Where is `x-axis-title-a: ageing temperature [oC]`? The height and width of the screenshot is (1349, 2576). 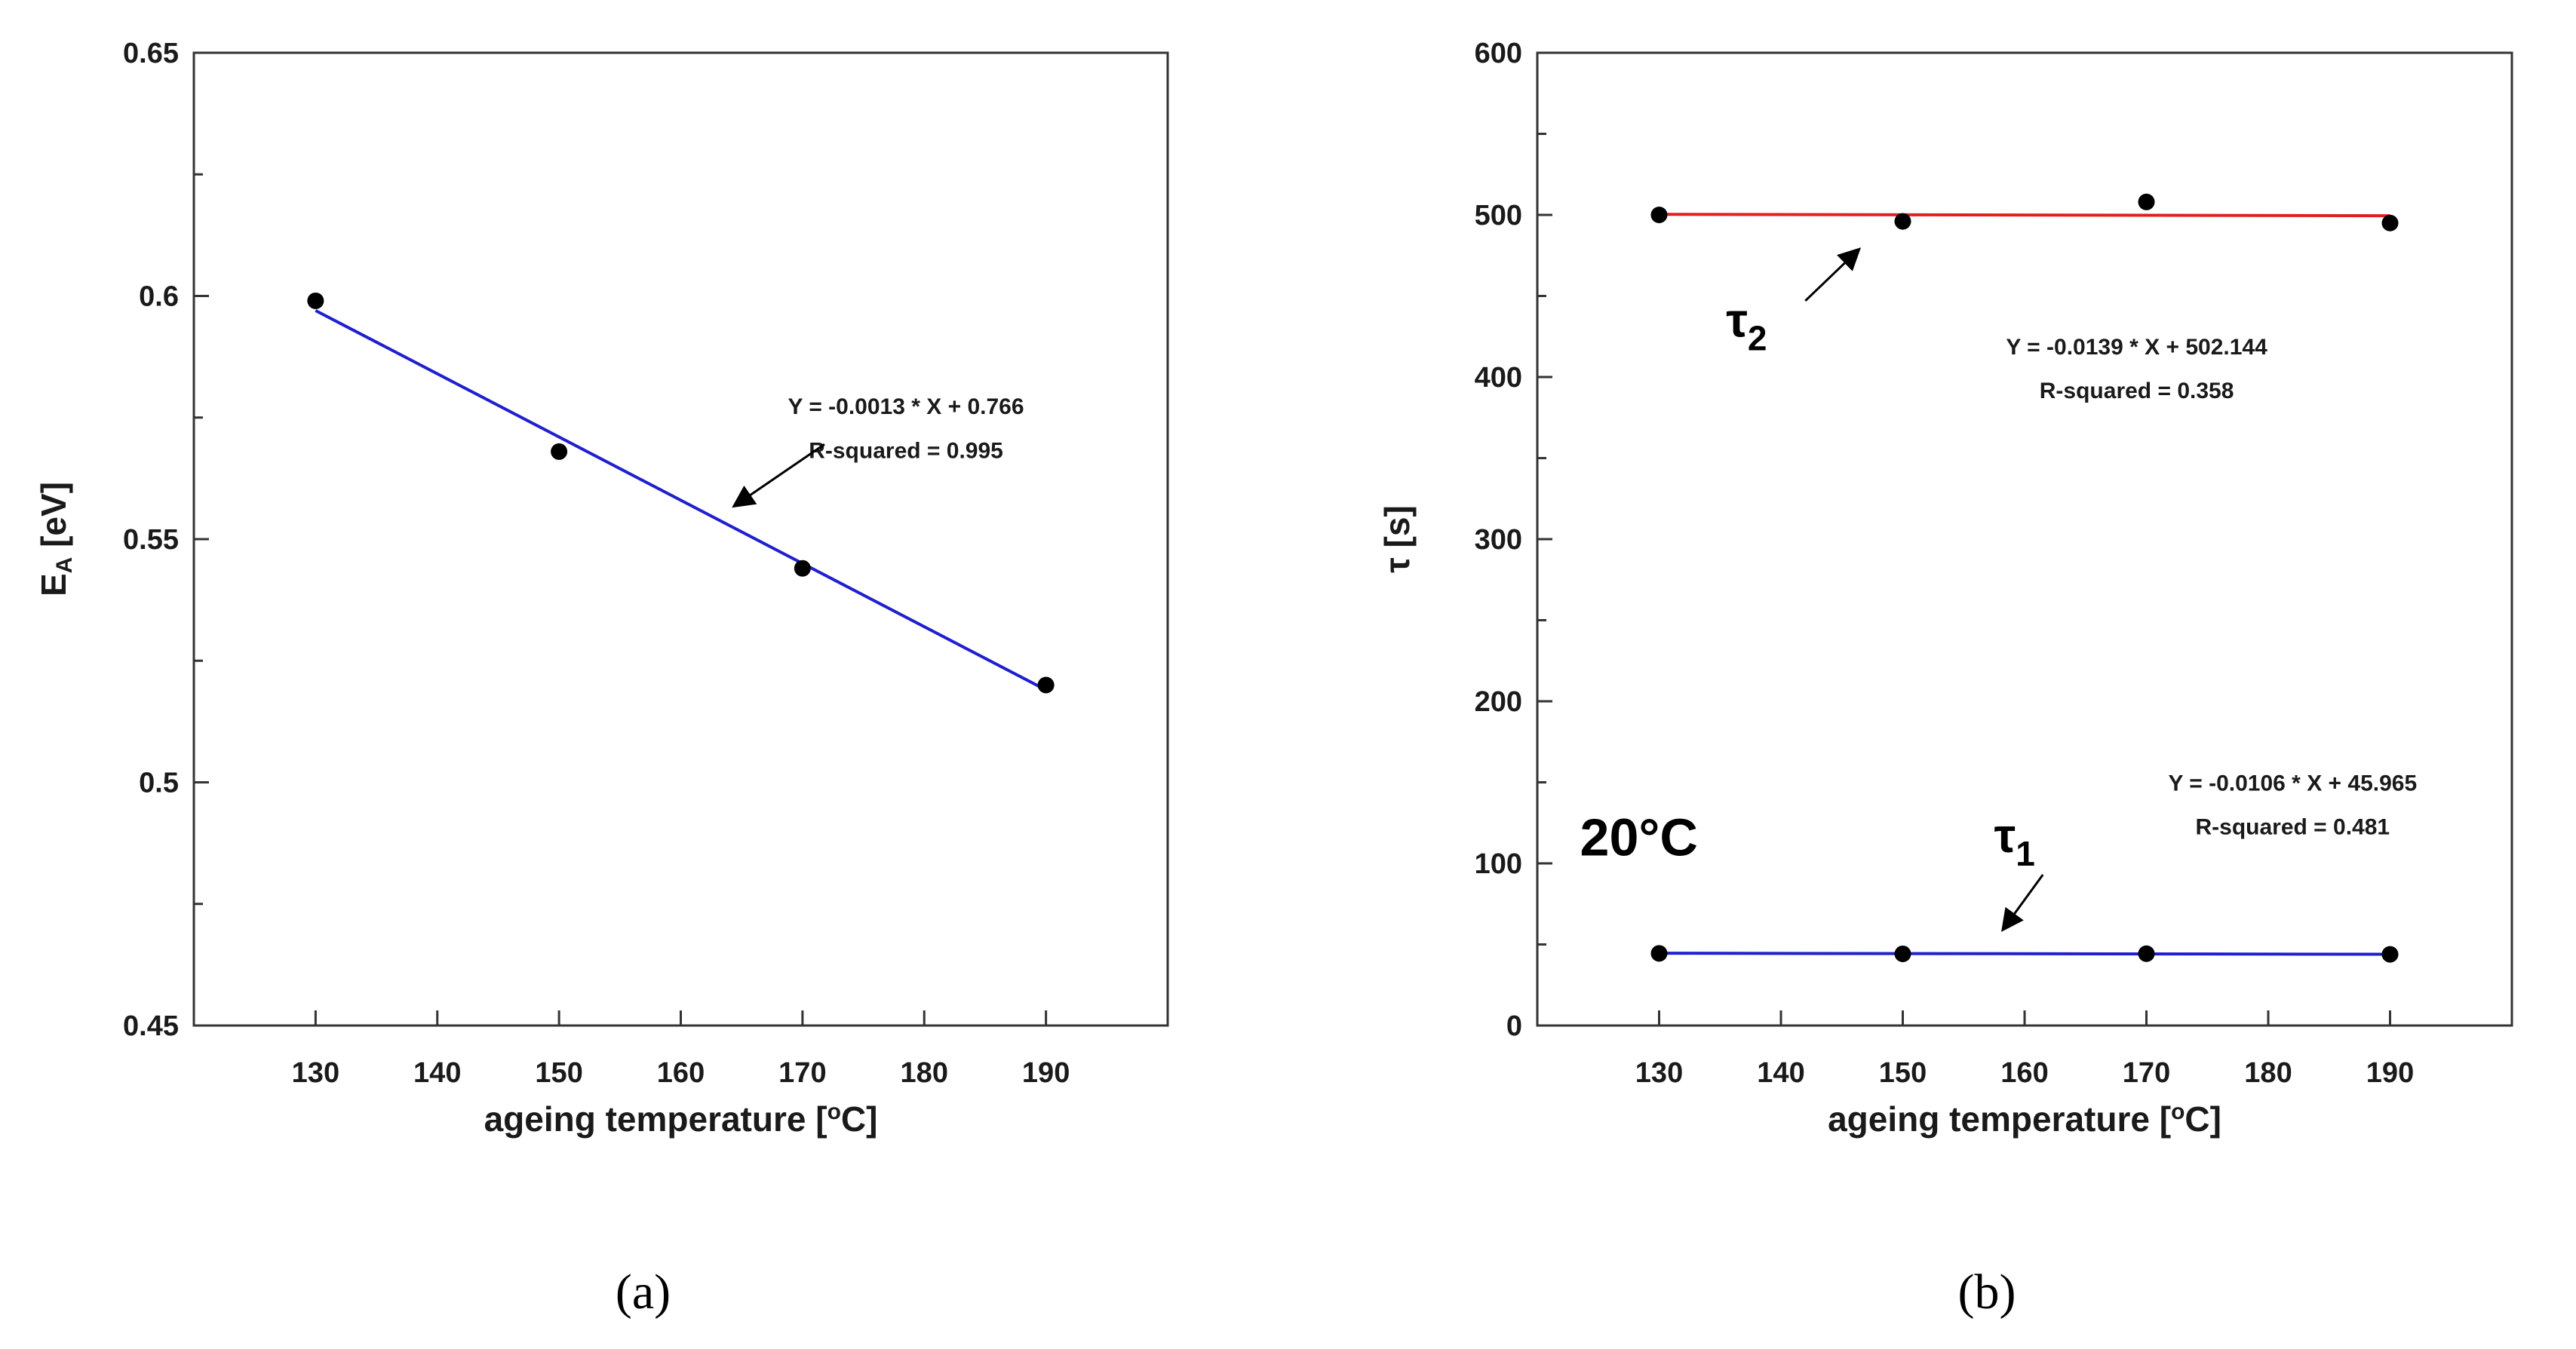 x-axis-title-a: ageing temperature [oC] is located at coordinates (681, 1119).